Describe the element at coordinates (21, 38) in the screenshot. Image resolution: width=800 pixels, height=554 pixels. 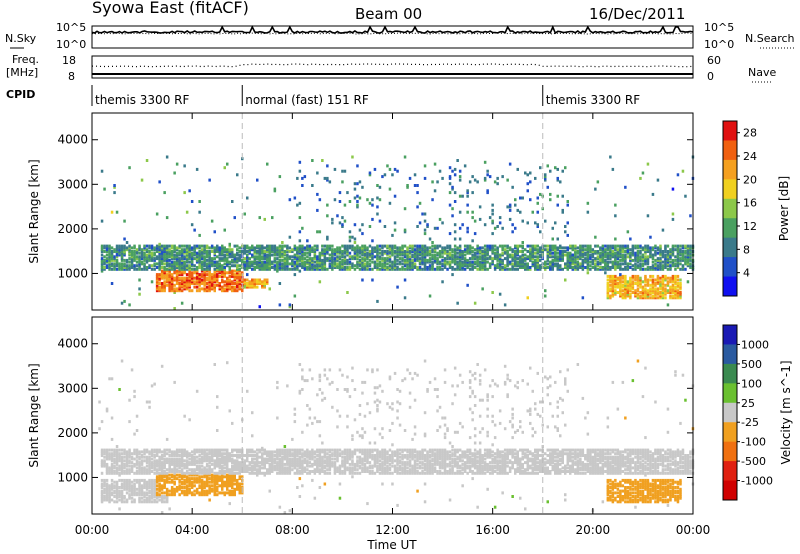
I see `nsky-label: N.Sky` at that location.